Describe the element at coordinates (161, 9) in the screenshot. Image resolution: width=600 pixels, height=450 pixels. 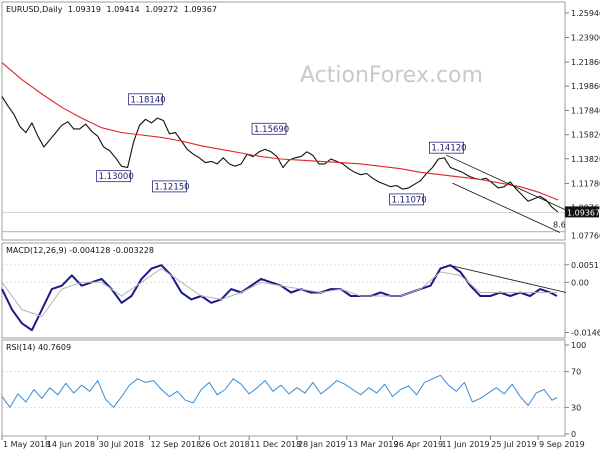
I see `ohlc-low: 1.09272` at that location.